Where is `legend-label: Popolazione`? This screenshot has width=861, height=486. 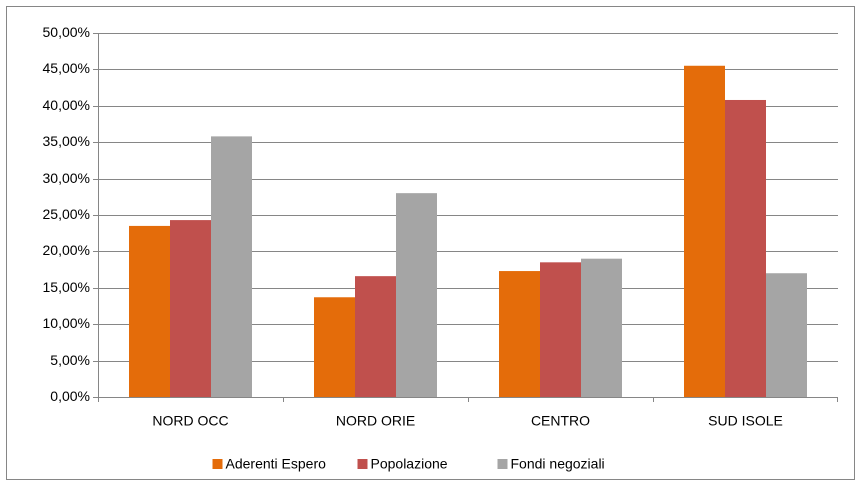
legend-label: Popolazione is located at coordinates (409, 464).